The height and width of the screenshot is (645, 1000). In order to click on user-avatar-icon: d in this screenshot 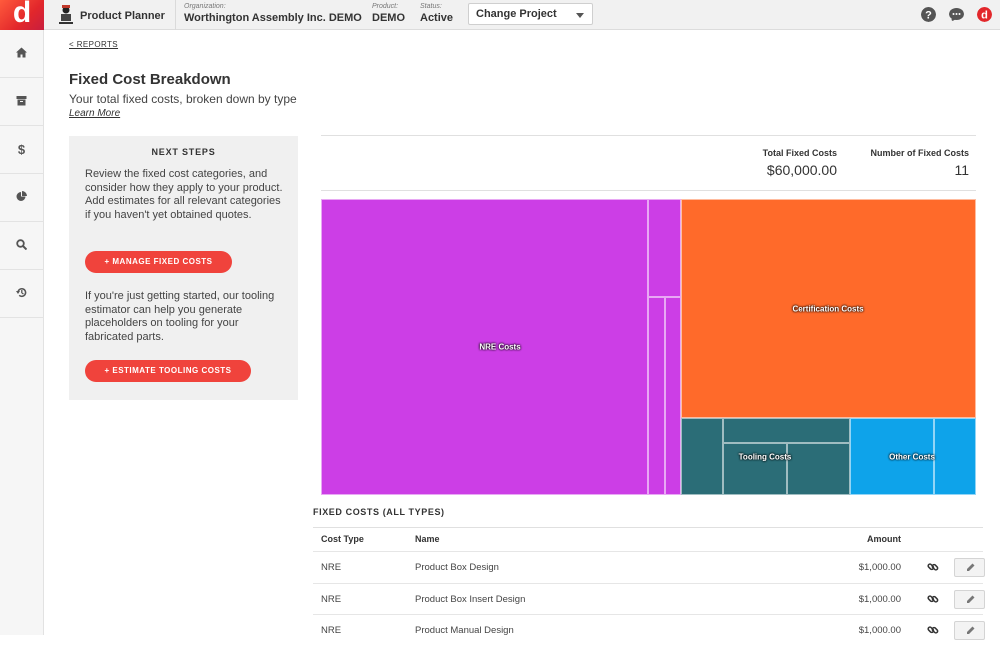, I will do `click(984, 14)`.